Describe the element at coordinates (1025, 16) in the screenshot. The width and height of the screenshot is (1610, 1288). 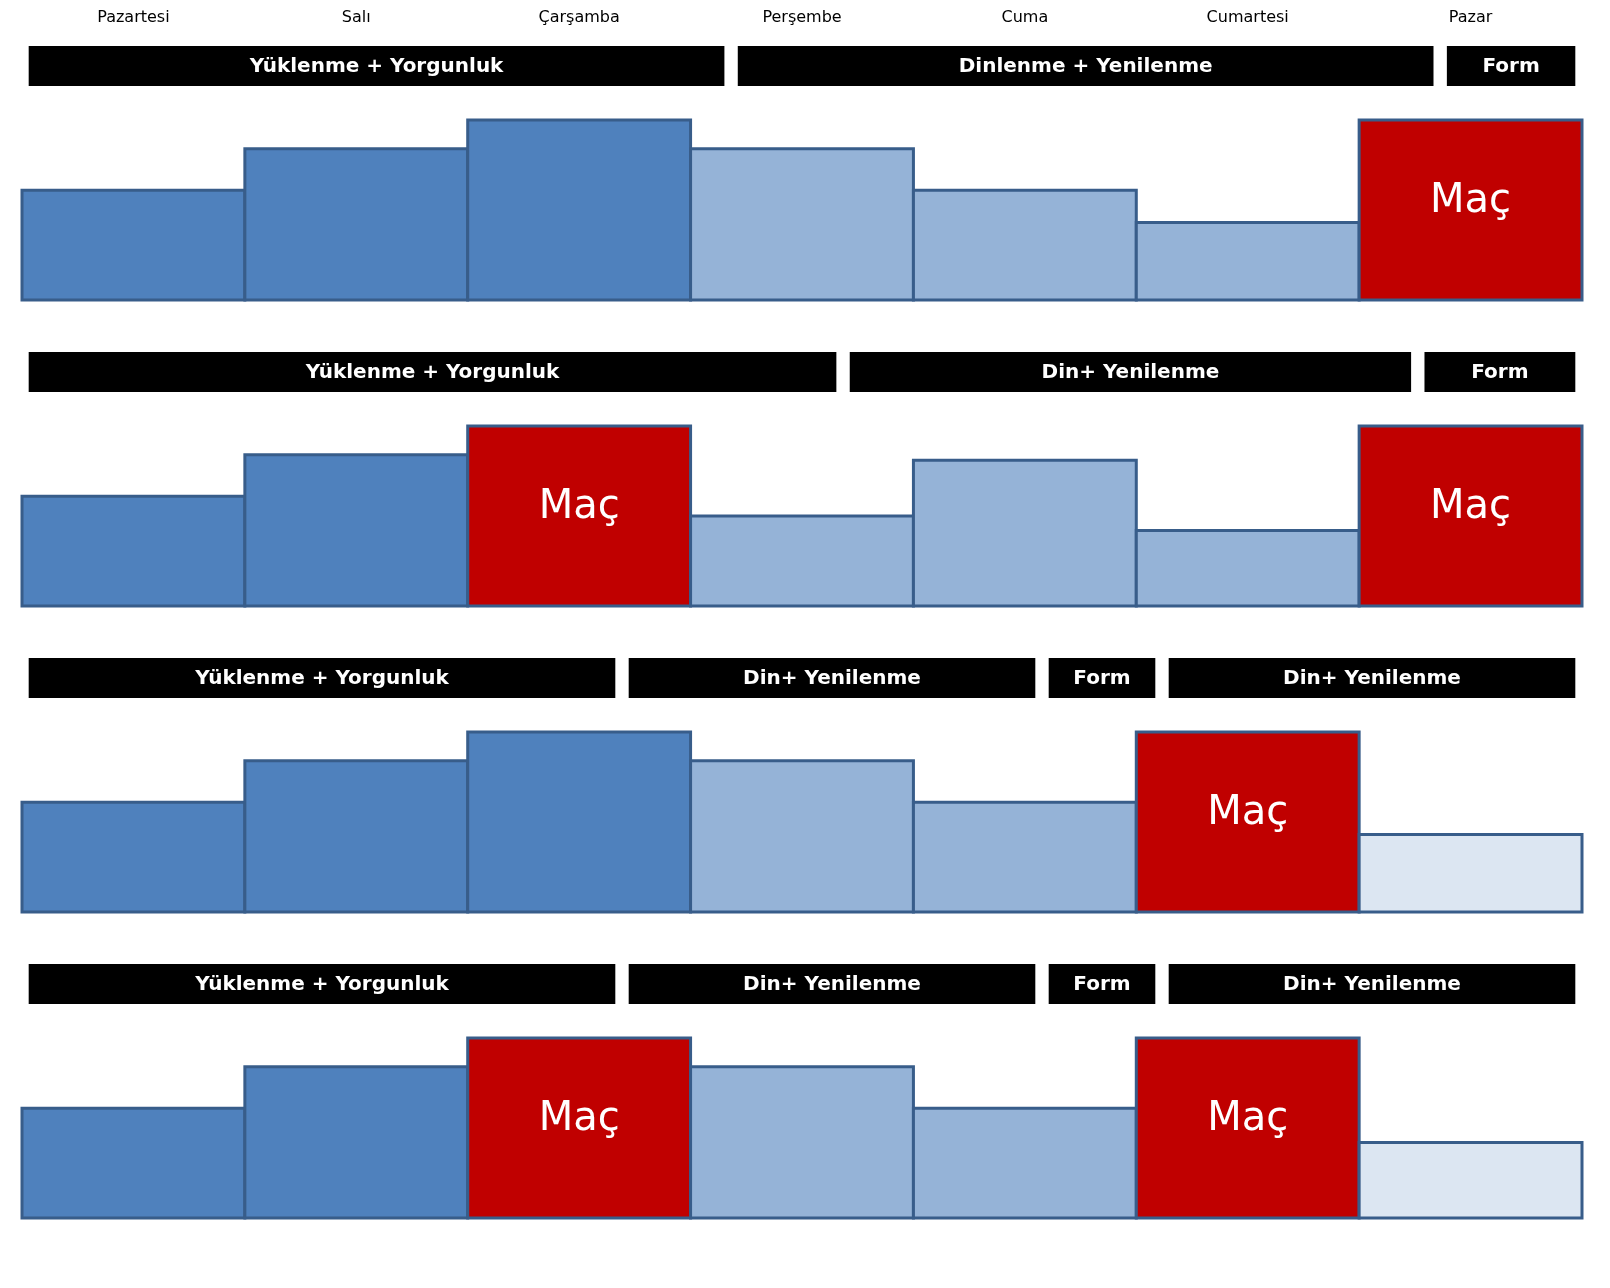
I see `x-tick-label: Cuma` at that location.